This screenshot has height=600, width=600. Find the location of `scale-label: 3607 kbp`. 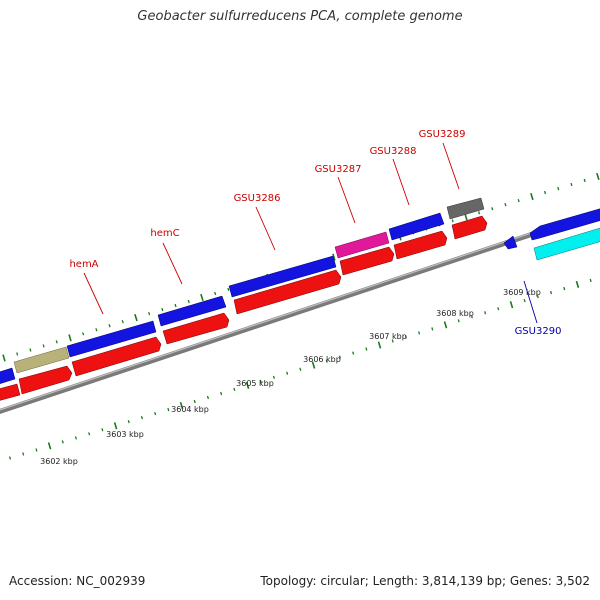

scale-label: 3607 kbp is located at coordinates (388, 336).